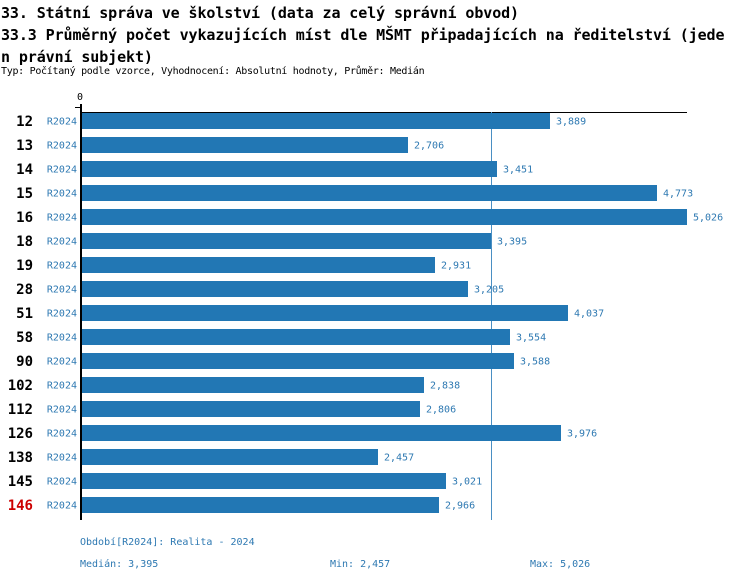 Image resolution: width=750 pixels, height=582 pixels. What do you see at coordinates (24, 146) in the screenshot?
I see `row-category-label: 13` at bounding box center [24, 146].